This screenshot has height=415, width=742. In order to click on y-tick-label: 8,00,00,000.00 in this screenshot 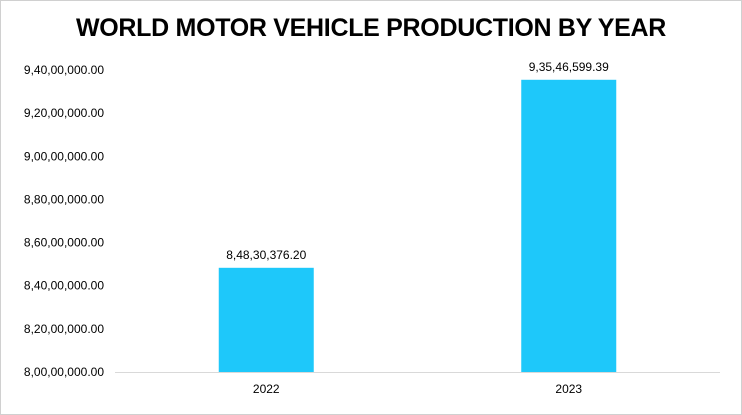, I will do `click(64, 372)`.